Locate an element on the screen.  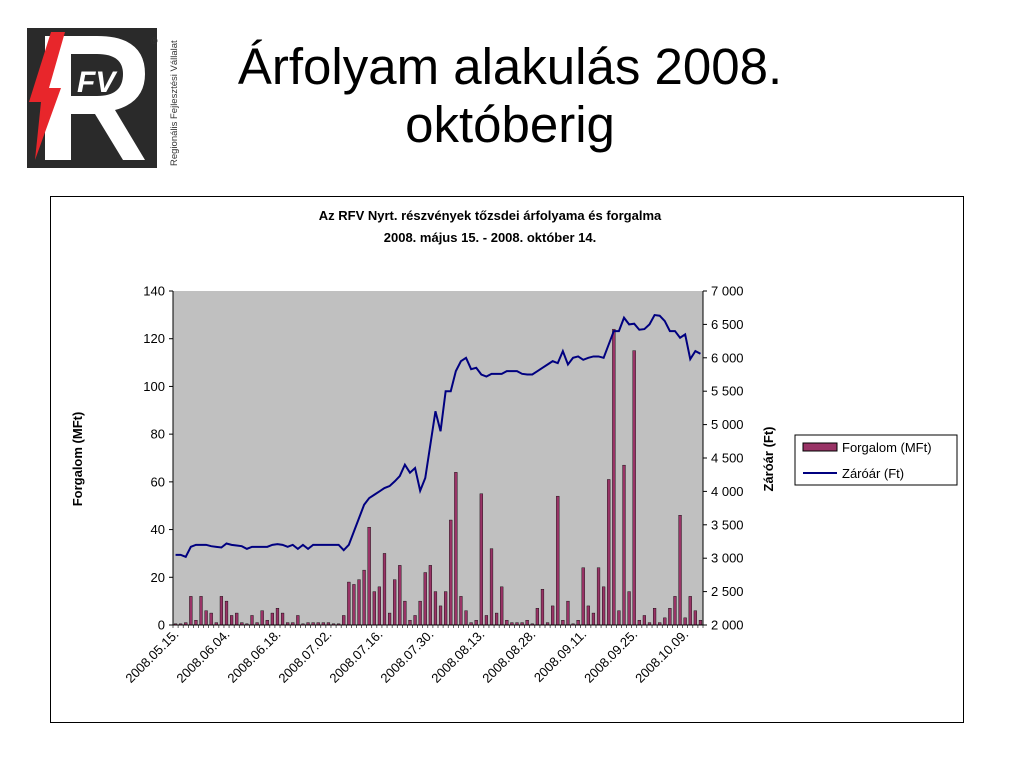
logo-r-counter is located at coordinates (97, 75).